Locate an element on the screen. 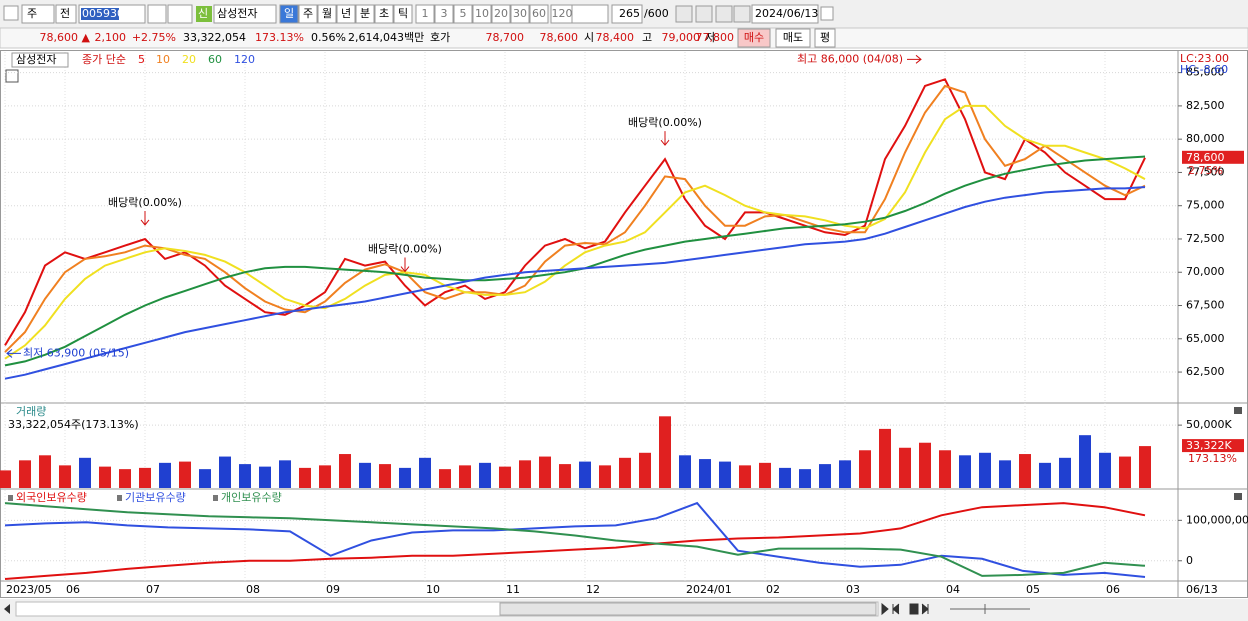 Image resolution: width=1248 pixels, height=621 pixels. legend-entry: 기관보유수량 is located at coordinates (155, 497).